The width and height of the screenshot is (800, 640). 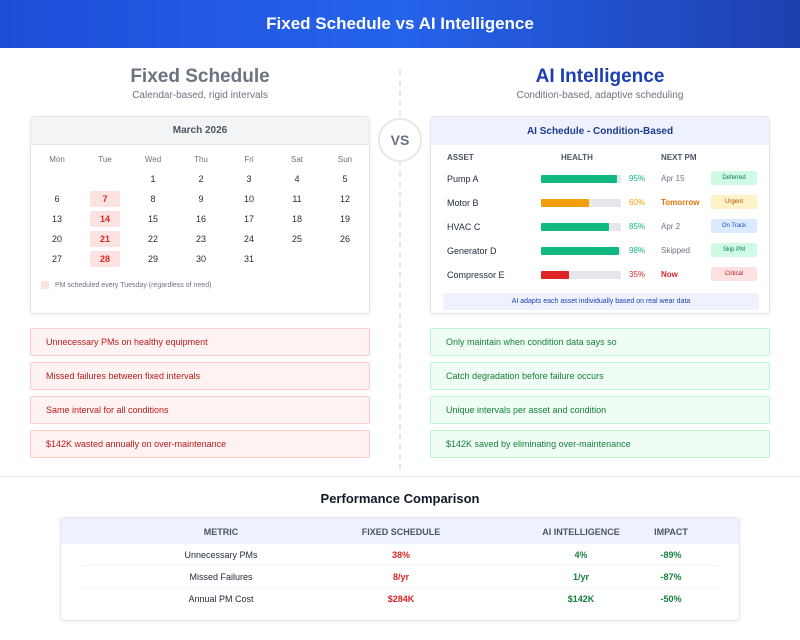 I want to click on calendar-day: 25, so click(x=296, y=239).